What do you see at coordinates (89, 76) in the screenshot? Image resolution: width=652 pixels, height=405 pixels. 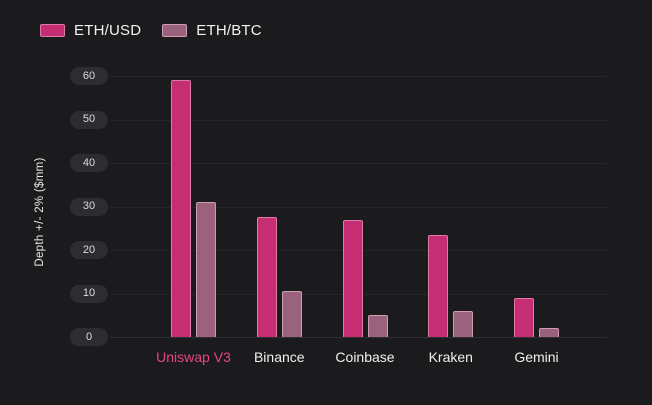 I see `y-tick-label-60: 60` at bounding box center [89, 76].